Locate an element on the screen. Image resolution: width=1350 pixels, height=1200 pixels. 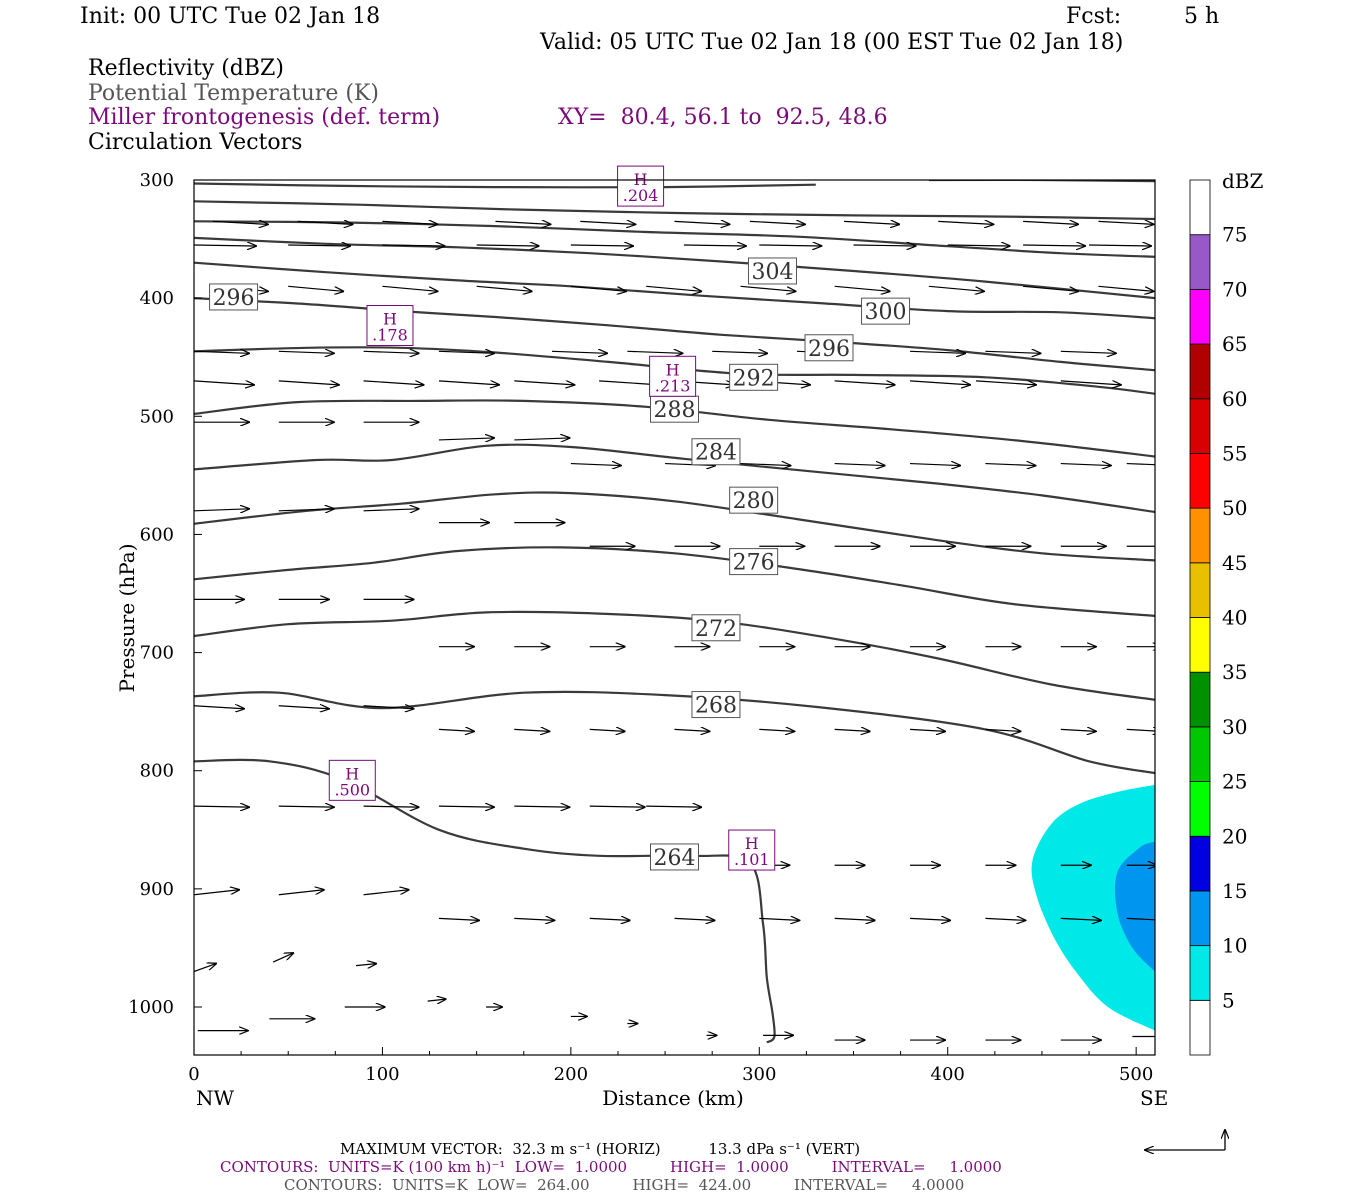
theta-label-text: 264 is located at coordinates (675, 858).